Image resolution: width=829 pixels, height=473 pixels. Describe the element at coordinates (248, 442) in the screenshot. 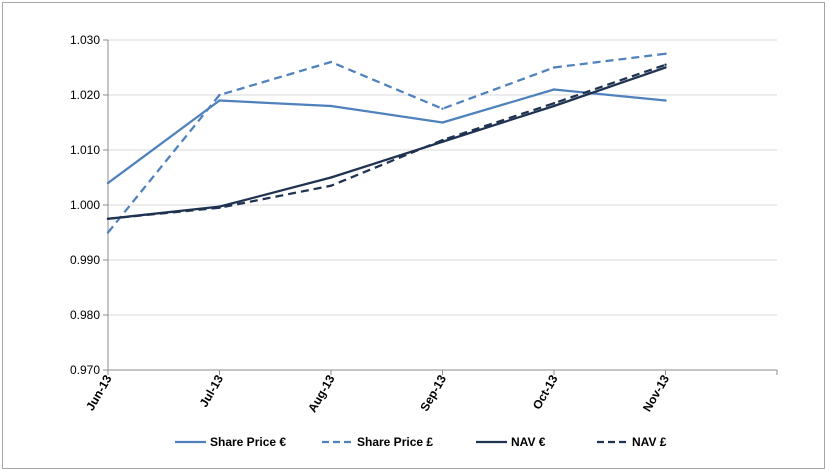

I see `legend-label: Share Price €` at that location.